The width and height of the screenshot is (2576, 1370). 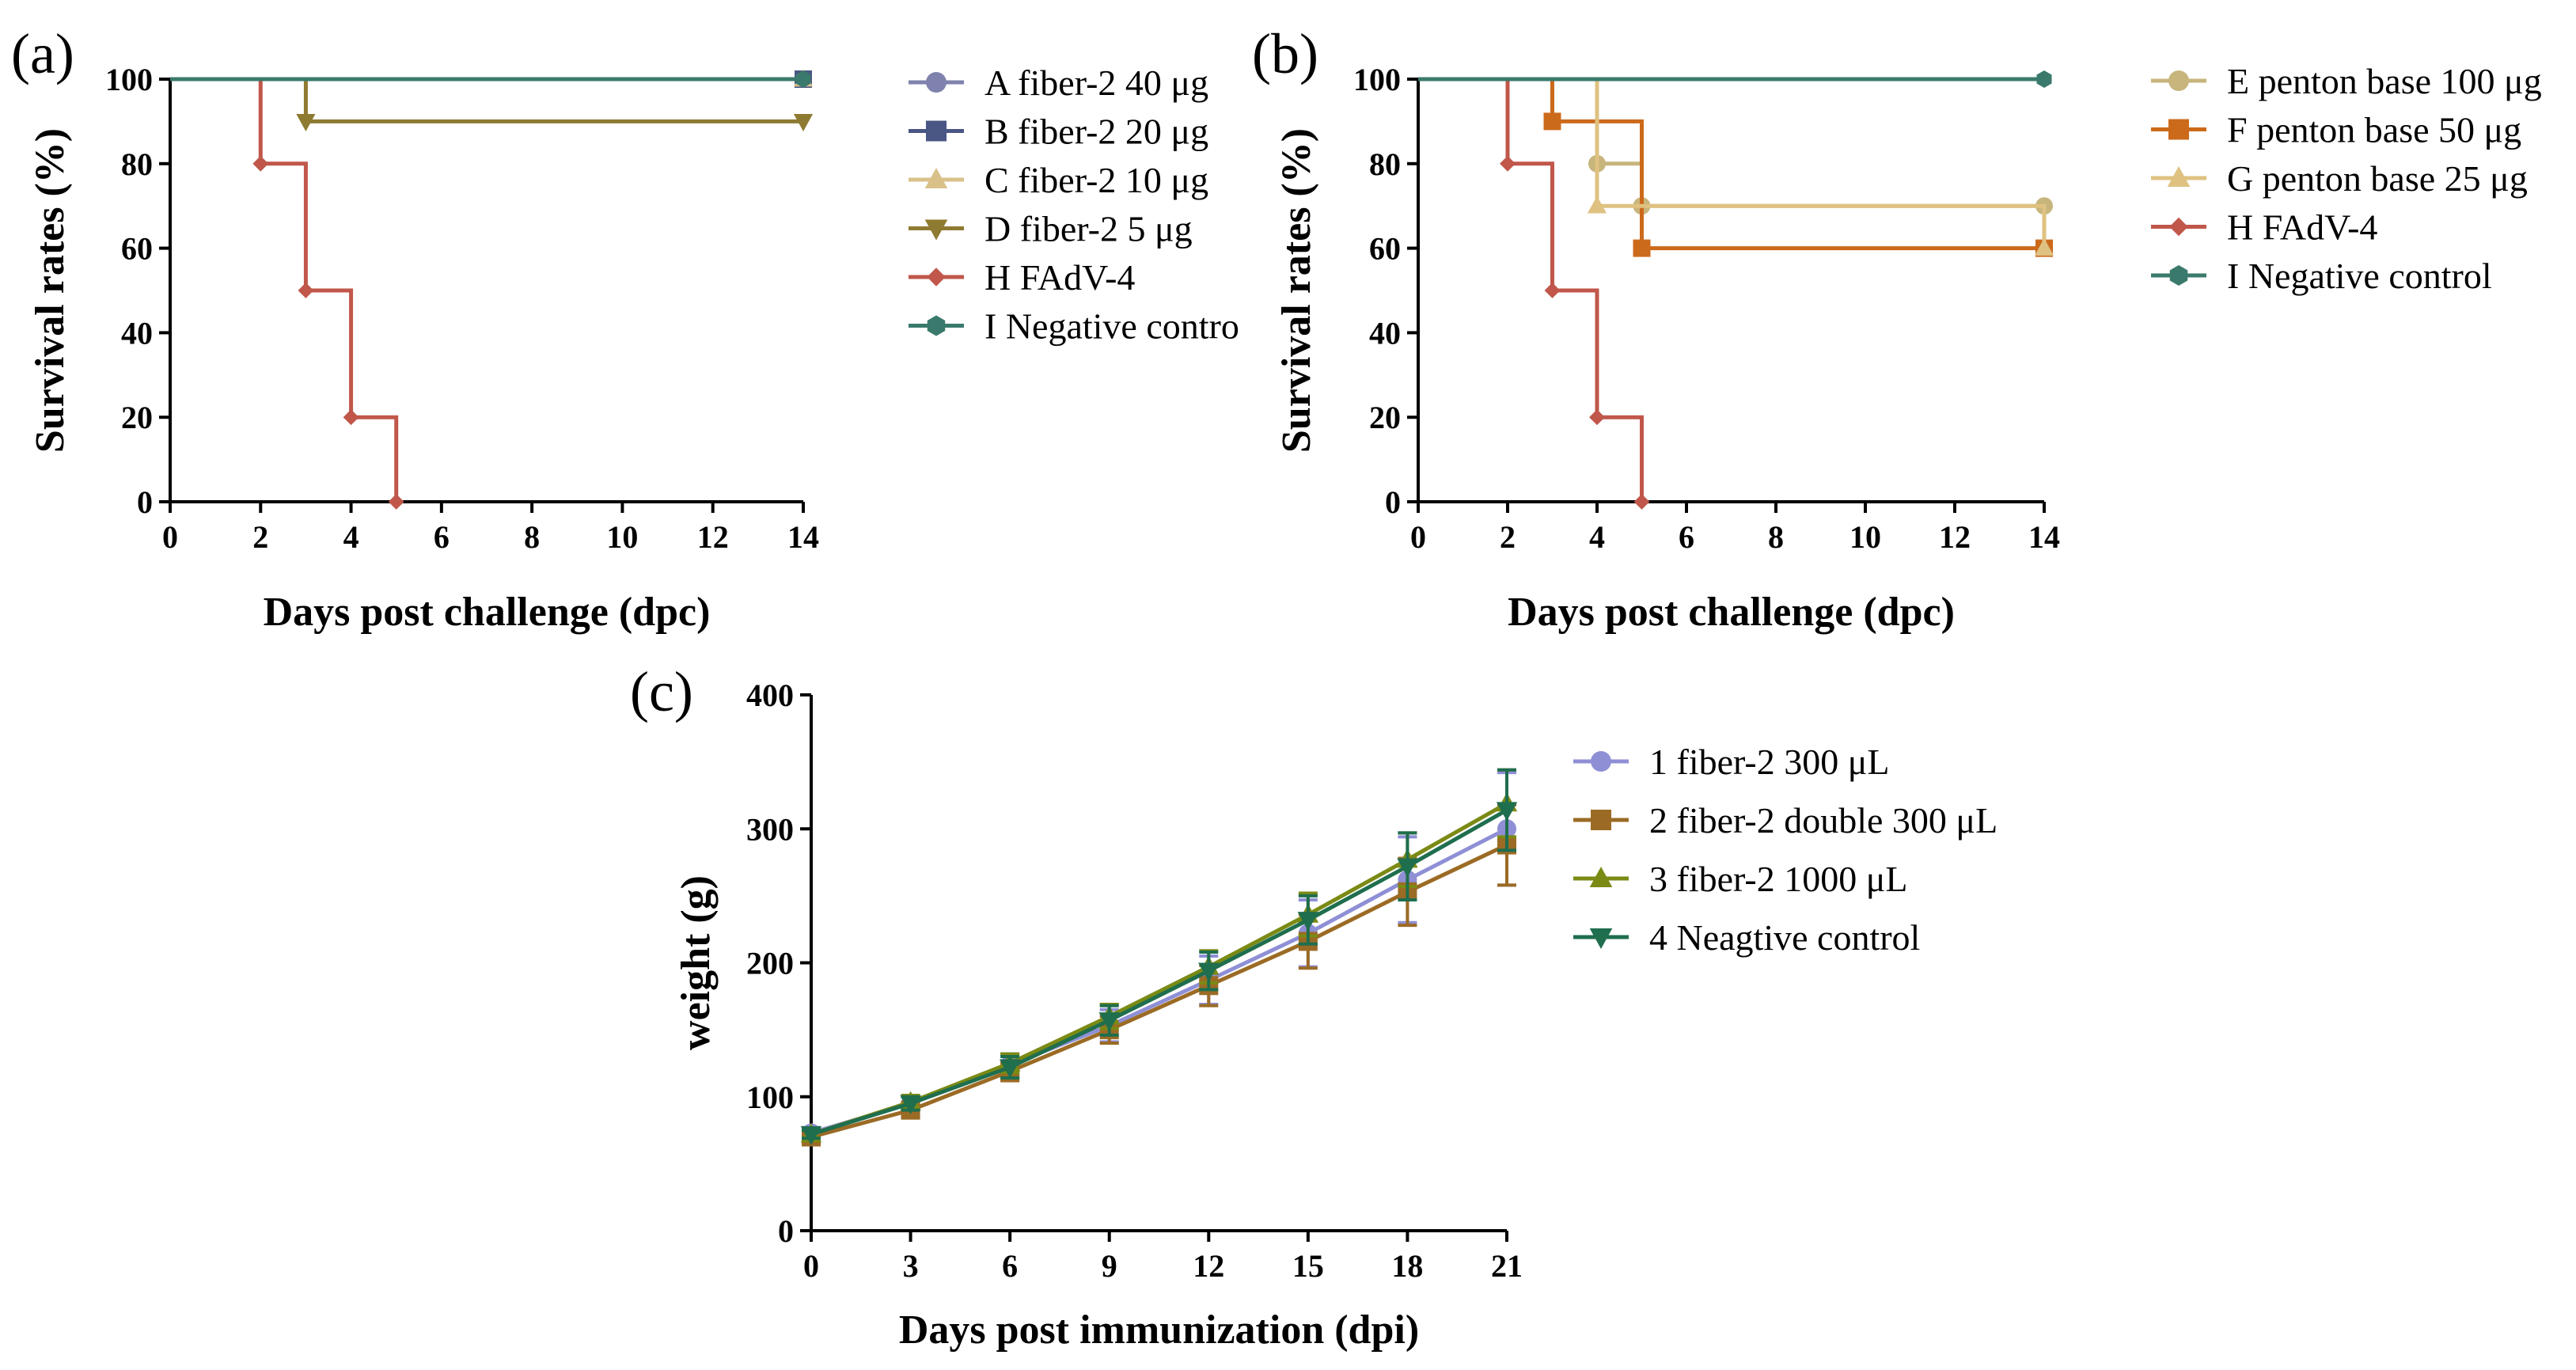 I want to click on legend-label: G penton base 25 μg, so click(x=2377, y=178).